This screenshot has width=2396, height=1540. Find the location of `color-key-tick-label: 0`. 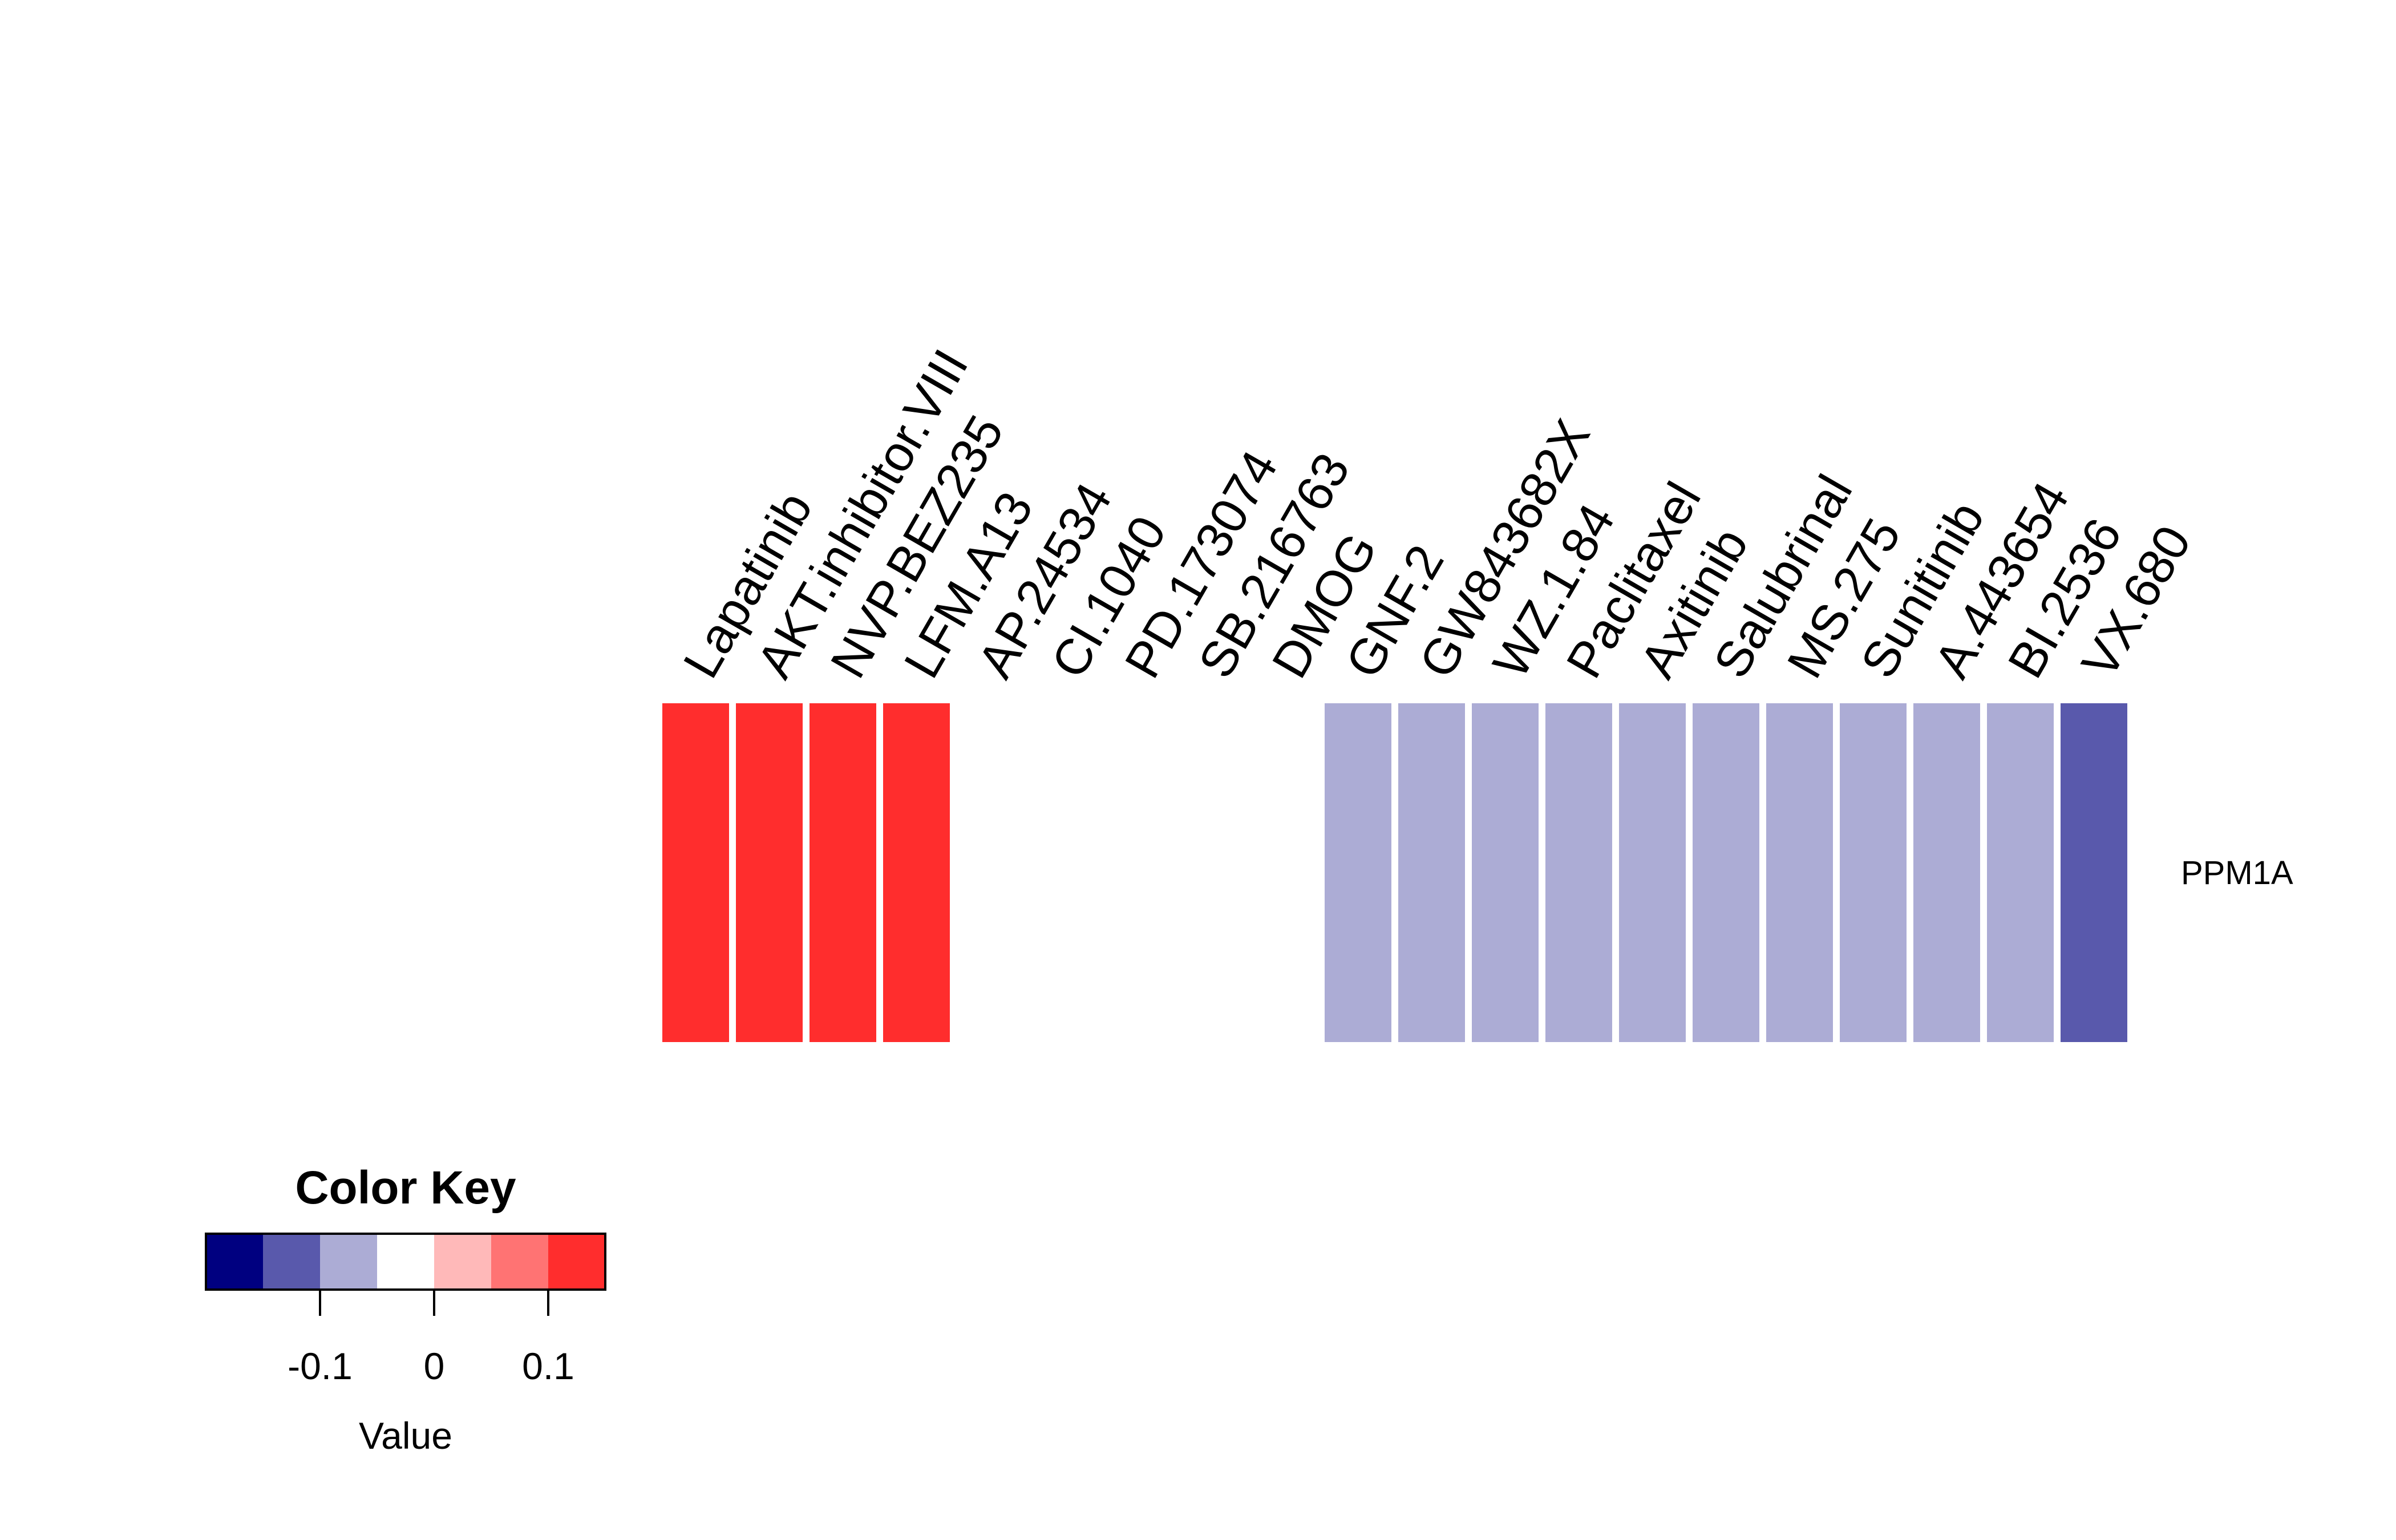

color-key-tick-label: 0 is located at coordinates (435, 1366).